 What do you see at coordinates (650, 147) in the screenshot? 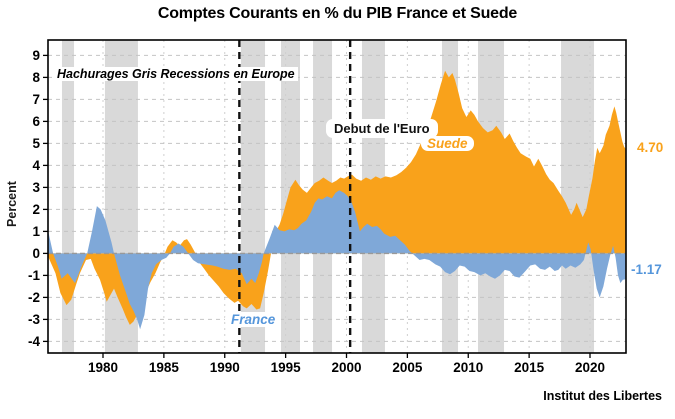
I see `suede-end-value: 4.70` at bounding box center [650, 147].